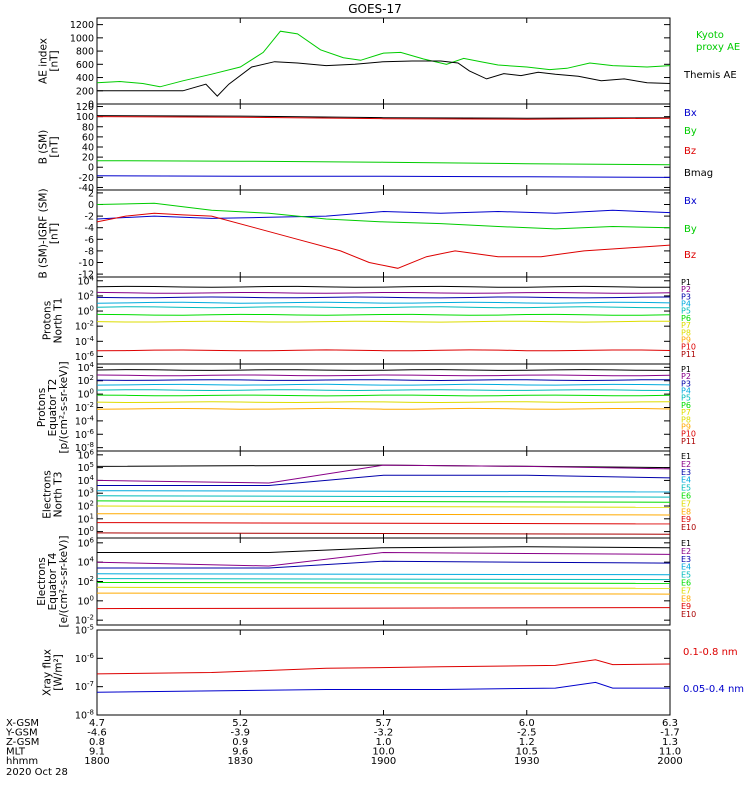 This screenshot has width=750, height=800. What do you see at coordinates (22, 761) in the screenshot?
I see `ephemeris-label: hhmm` at bounding box center [22, 761].